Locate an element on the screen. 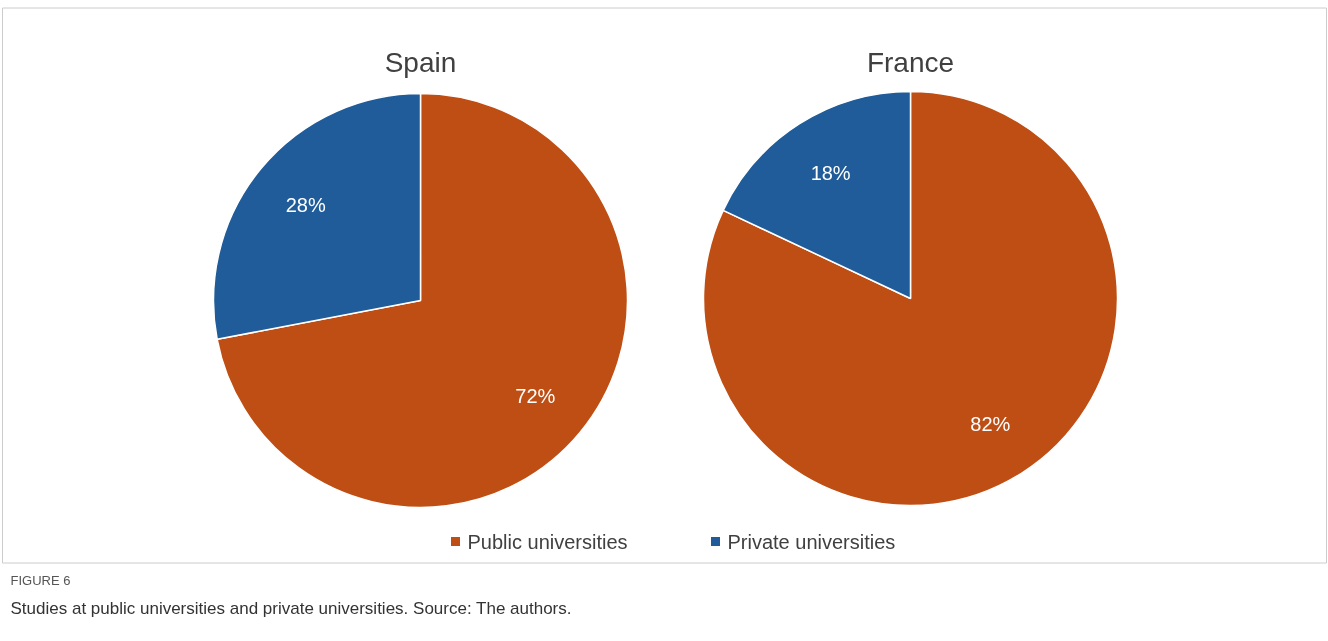 The image size is (1328, 641). text: Studies at public universities and private universities. Source: The authors. is located at coordinates (291, 608).